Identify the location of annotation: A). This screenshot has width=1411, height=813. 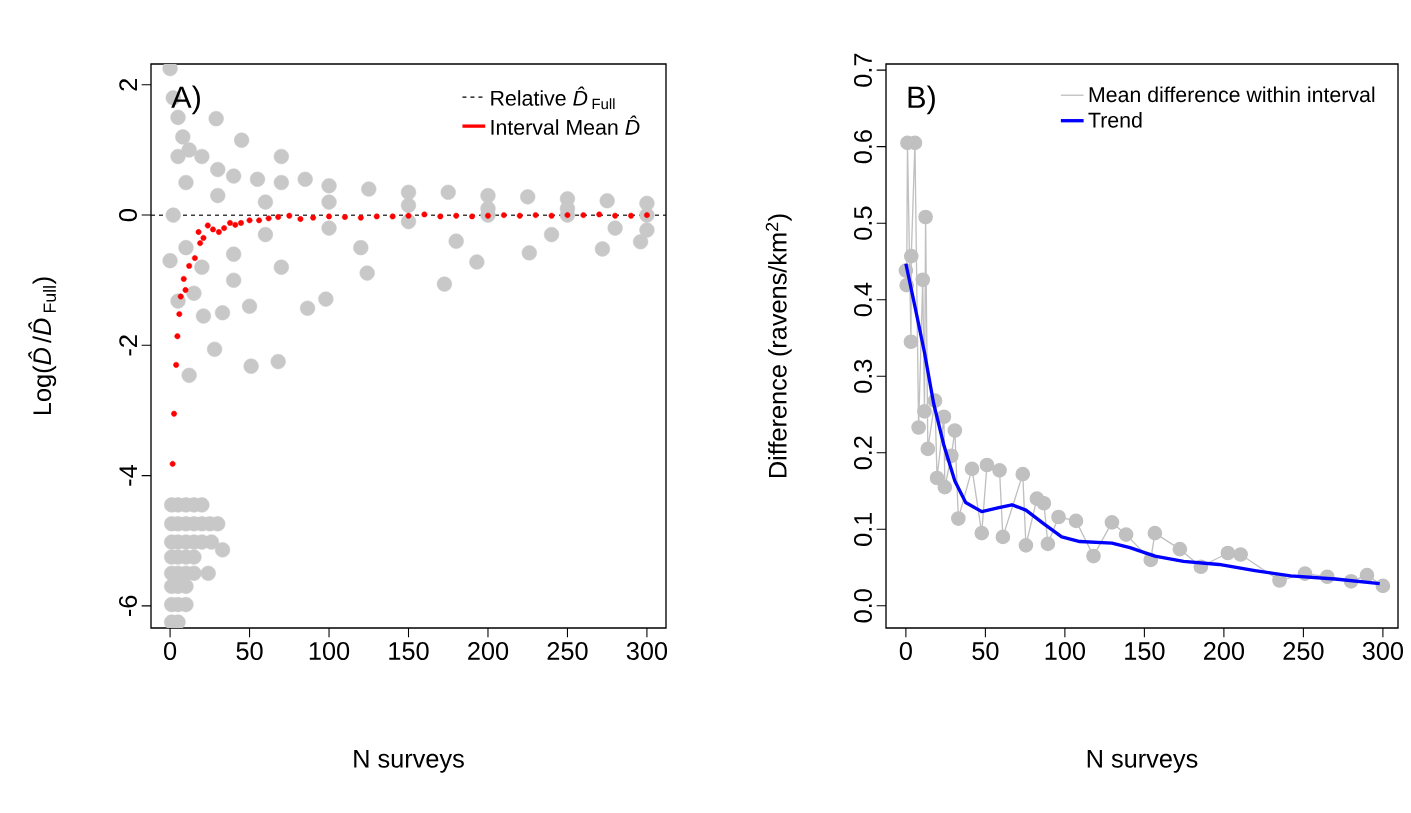
(185, 100).